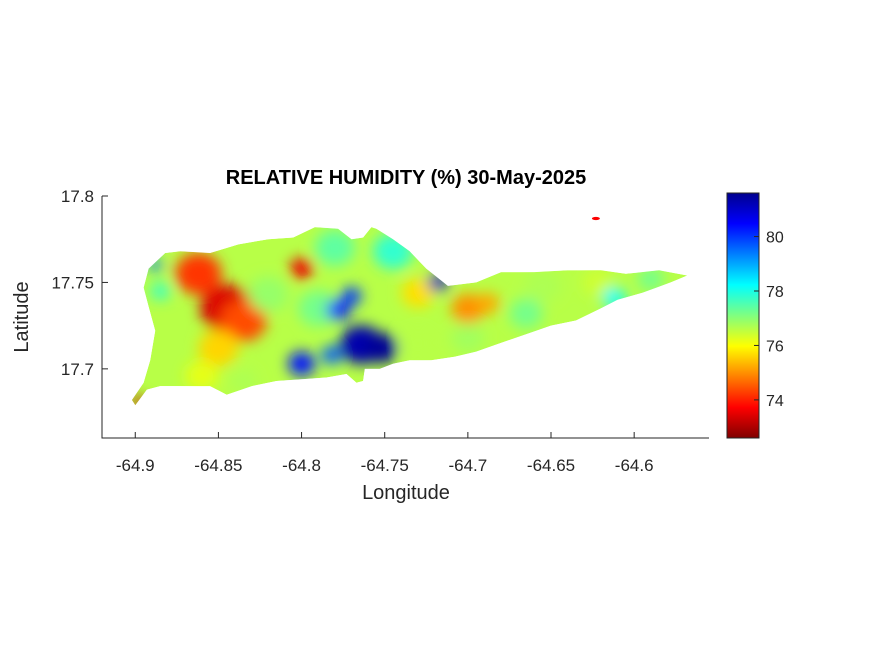 This screenshot has height=656, width=875. What do you see at coordinates (743, 315) in the screenshot?
I see `colorbar` at bounding box center [743, 315].